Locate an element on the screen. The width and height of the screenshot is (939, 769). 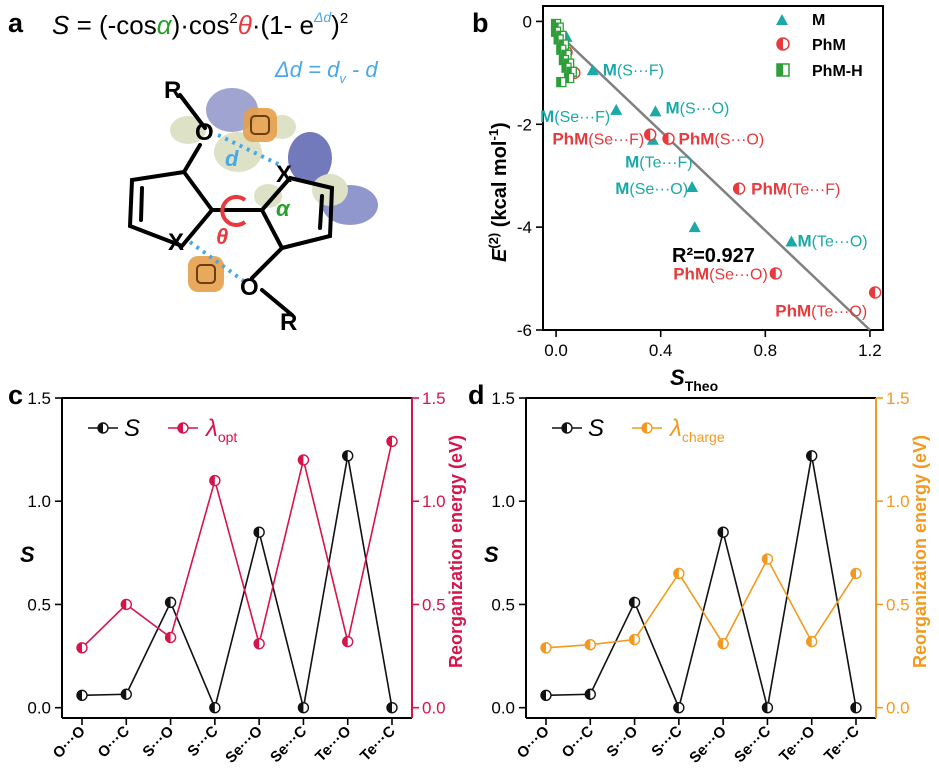
point-label-rest: (Te···F) is located at coordinates (813, 190).